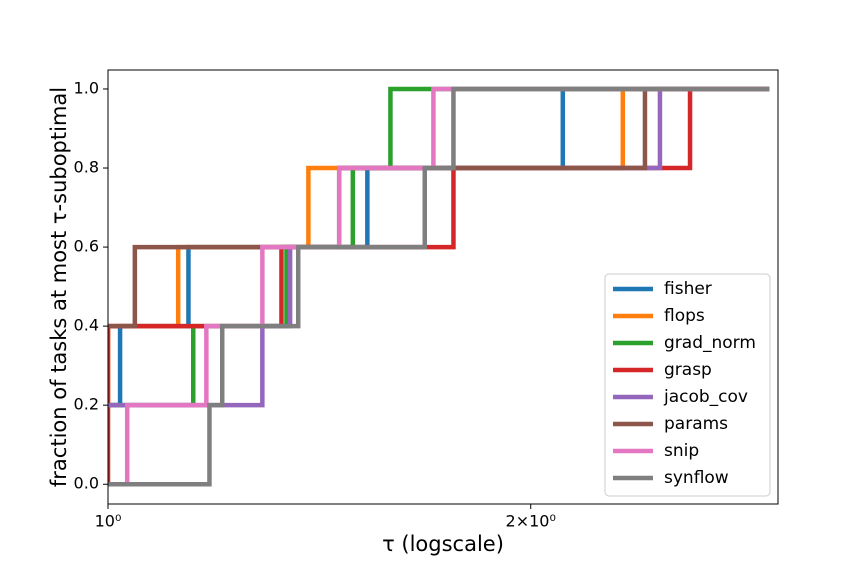 This screenshot has width=864, height=576. Describe the element at coordinates (688, 289) in the screenshot. I see `legend-label: fisher` at that location.